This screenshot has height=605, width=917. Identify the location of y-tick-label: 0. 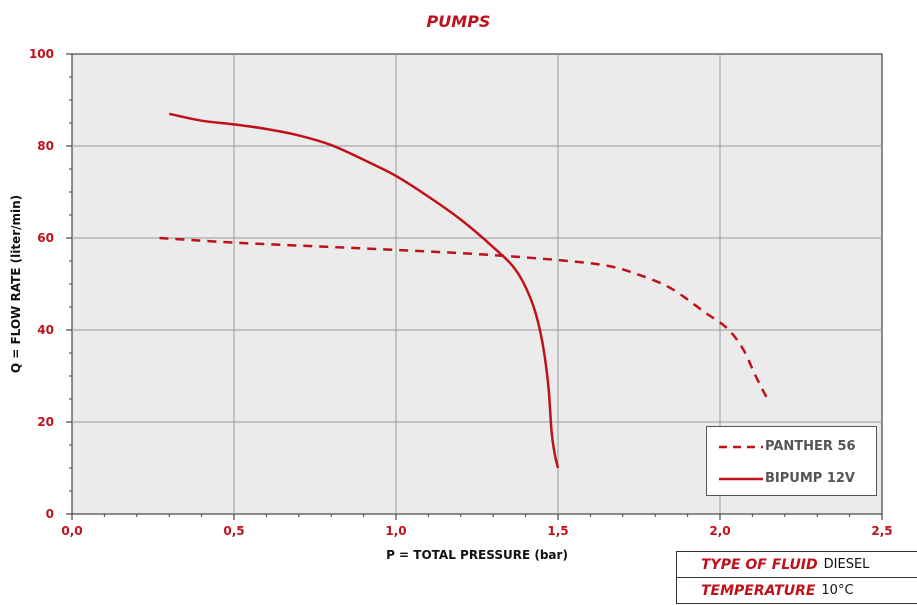
(50, 514).